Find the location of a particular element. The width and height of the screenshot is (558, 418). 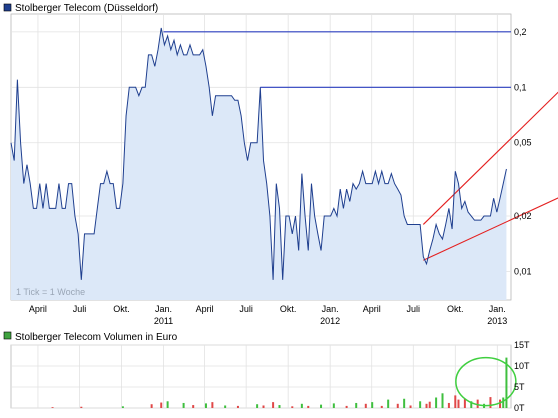

highlight-ellipse is located at coordinates (486, 381).